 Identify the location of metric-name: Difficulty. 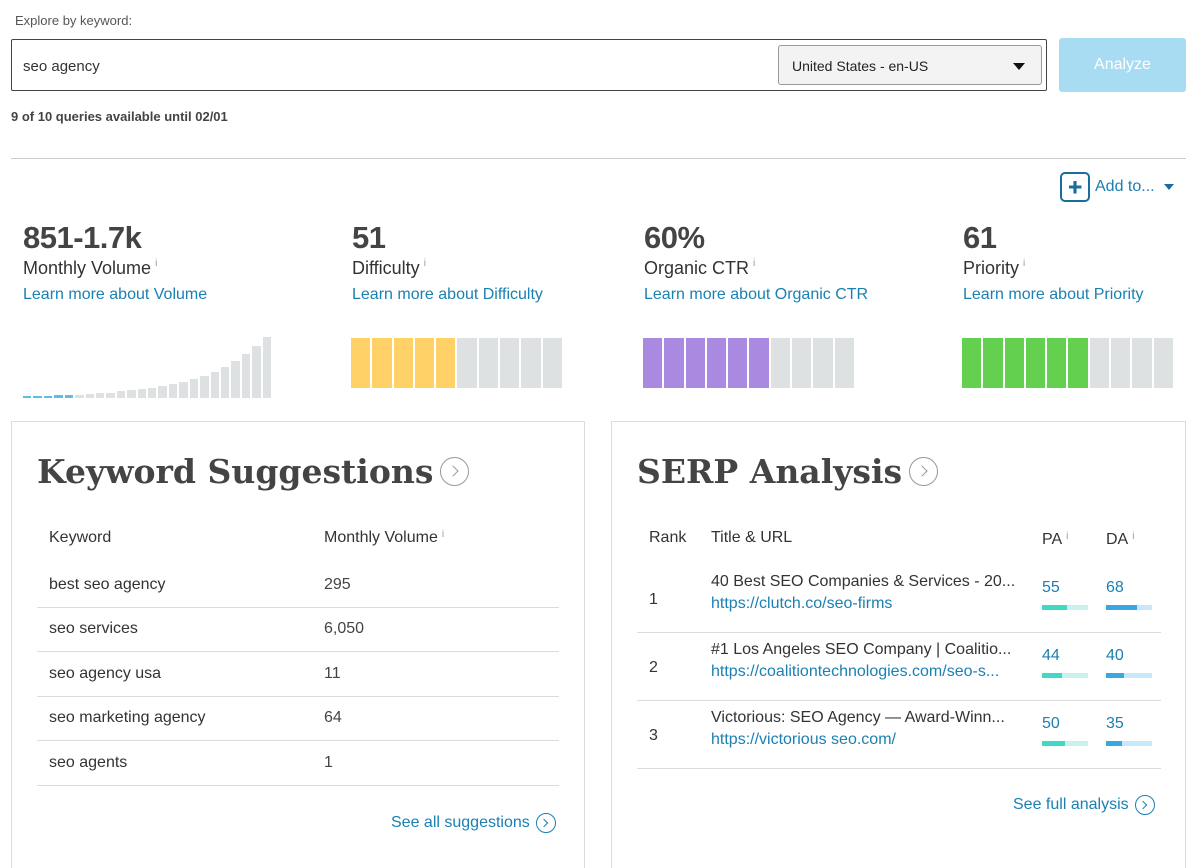
(386, 268).